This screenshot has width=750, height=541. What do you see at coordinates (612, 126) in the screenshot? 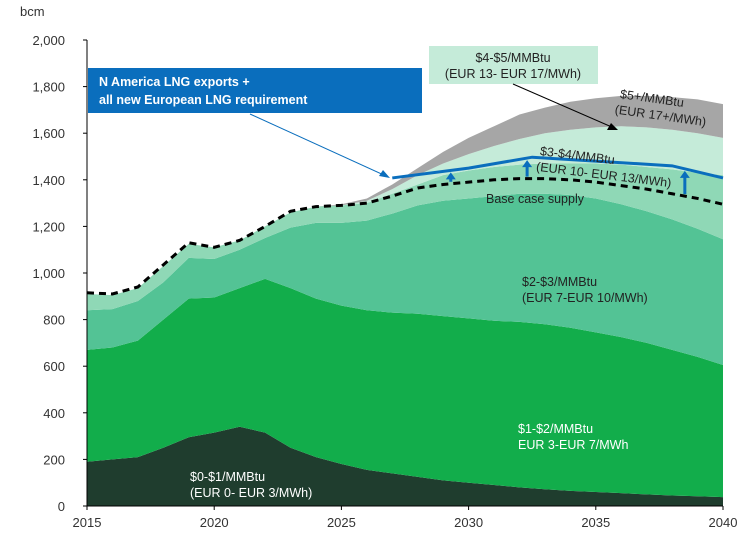
I see `label-4-5-arrowhead` at bounding box center [612, 126].